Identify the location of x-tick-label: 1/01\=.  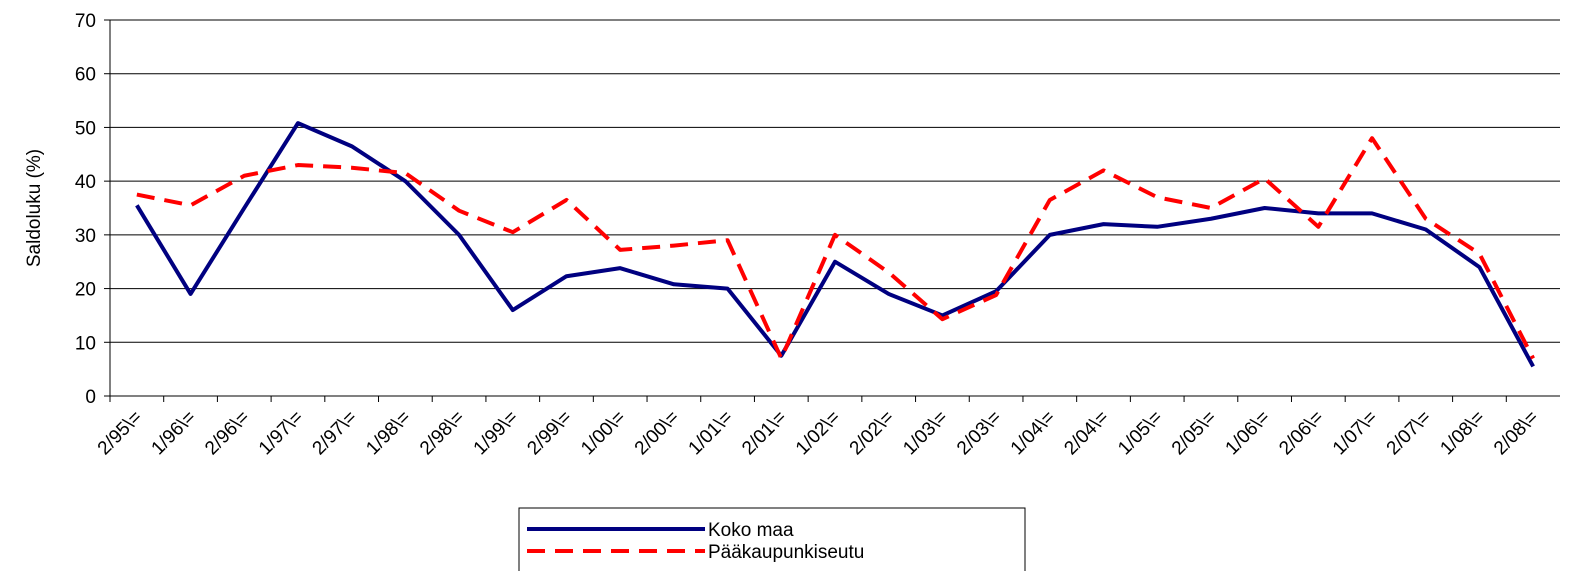
(711, 433).